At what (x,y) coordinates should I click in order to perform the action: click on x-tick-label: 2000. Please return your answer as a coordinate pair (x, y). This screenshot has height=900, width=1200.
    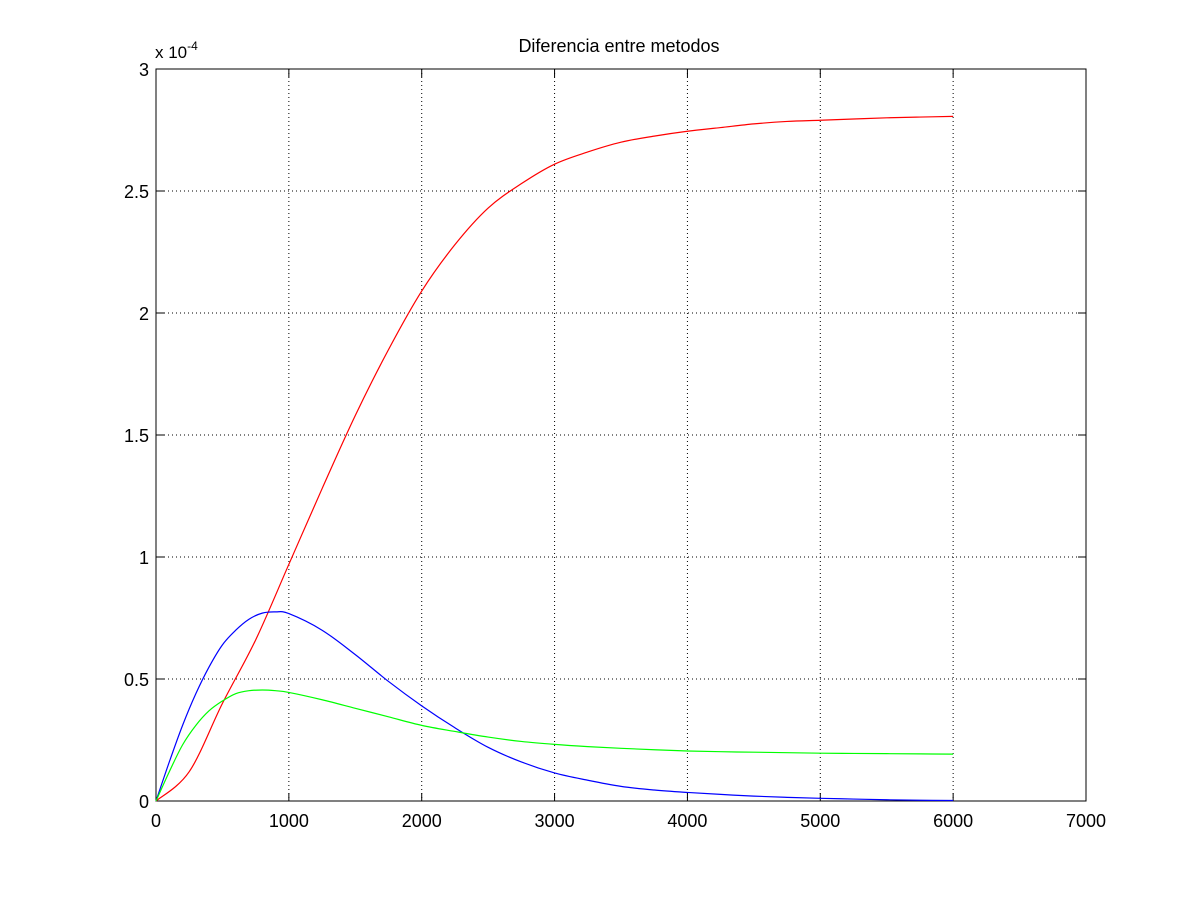
    Looking at the image, I should click on (422, 821).